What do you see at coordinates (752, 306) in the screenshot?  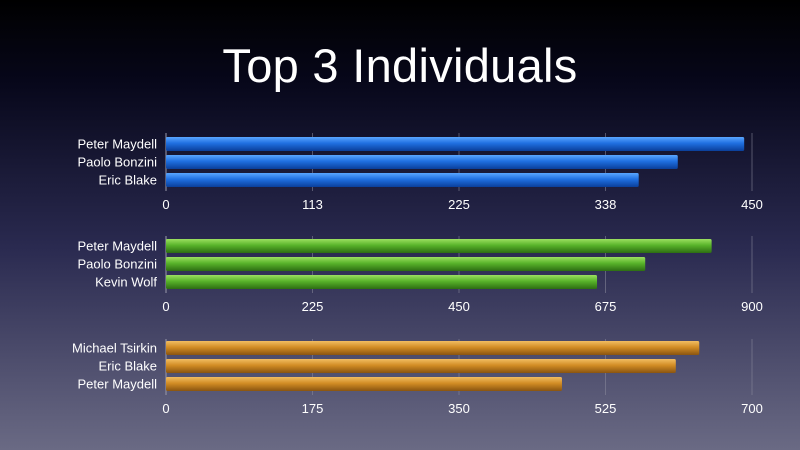 I see `x-tick-label: 900` at bounding box center [752, 306].